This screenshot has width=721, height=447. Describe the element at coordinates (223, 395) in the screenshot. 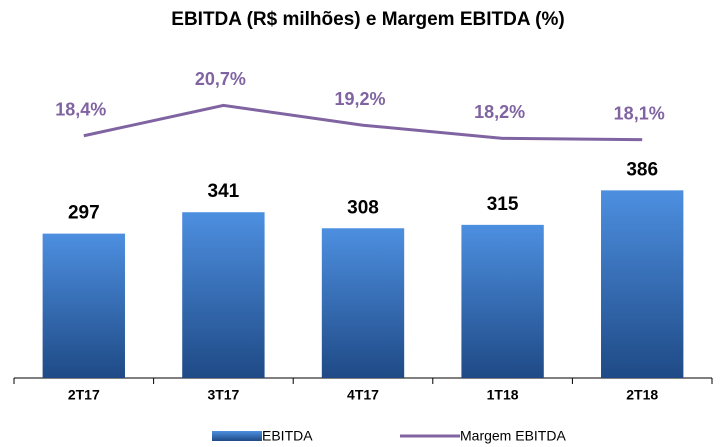

I see `x-tick-label: 3T17` at that location.